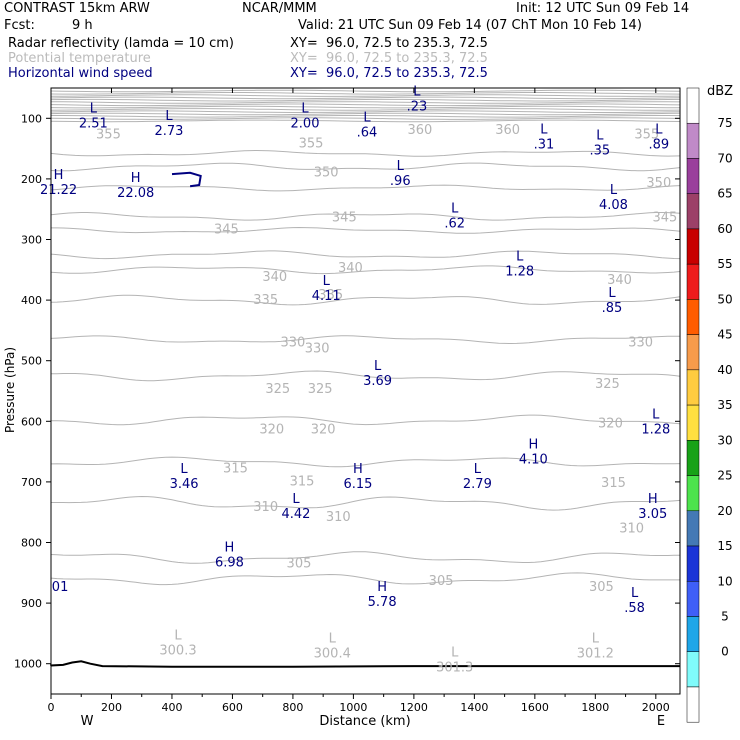 This screenshot has height=740, width=740. What do you see at coordinates (31, 603) in the screenshot?
I see `y-tick-label: 900` at bounding box center [31, 603].